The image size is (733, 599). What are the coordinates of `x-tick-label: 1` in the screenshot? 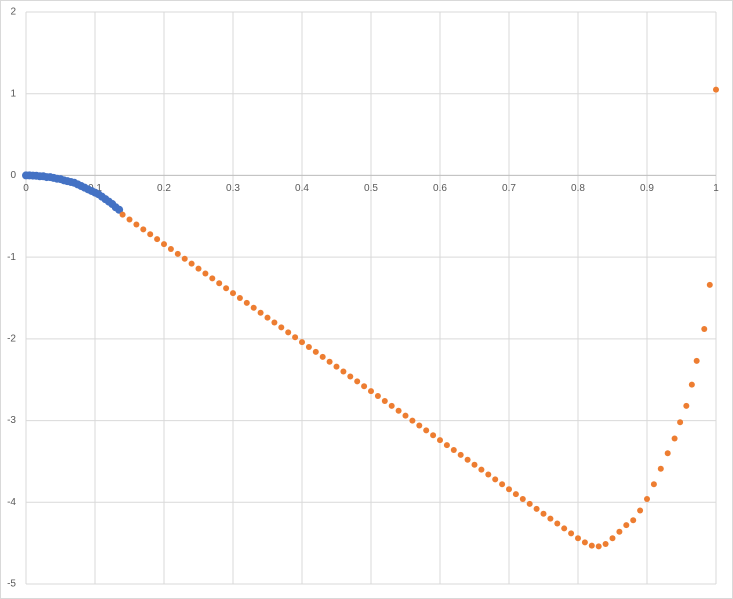 It's located at (716, 188).